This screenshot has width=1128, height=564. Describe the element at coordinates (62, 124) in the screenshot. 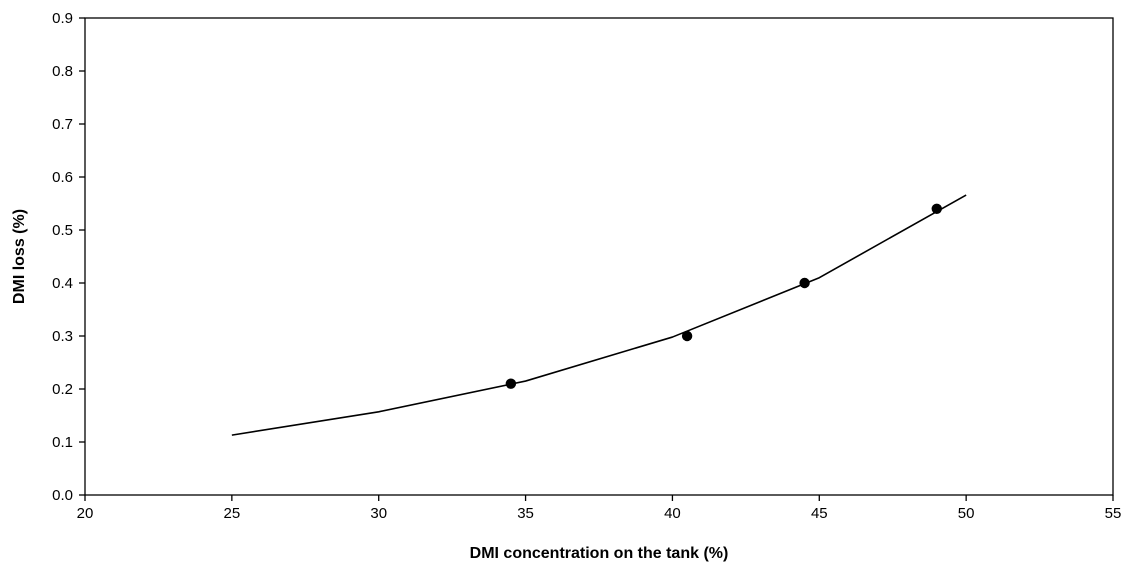

I see `y-tick-label: 0.7` at that location.